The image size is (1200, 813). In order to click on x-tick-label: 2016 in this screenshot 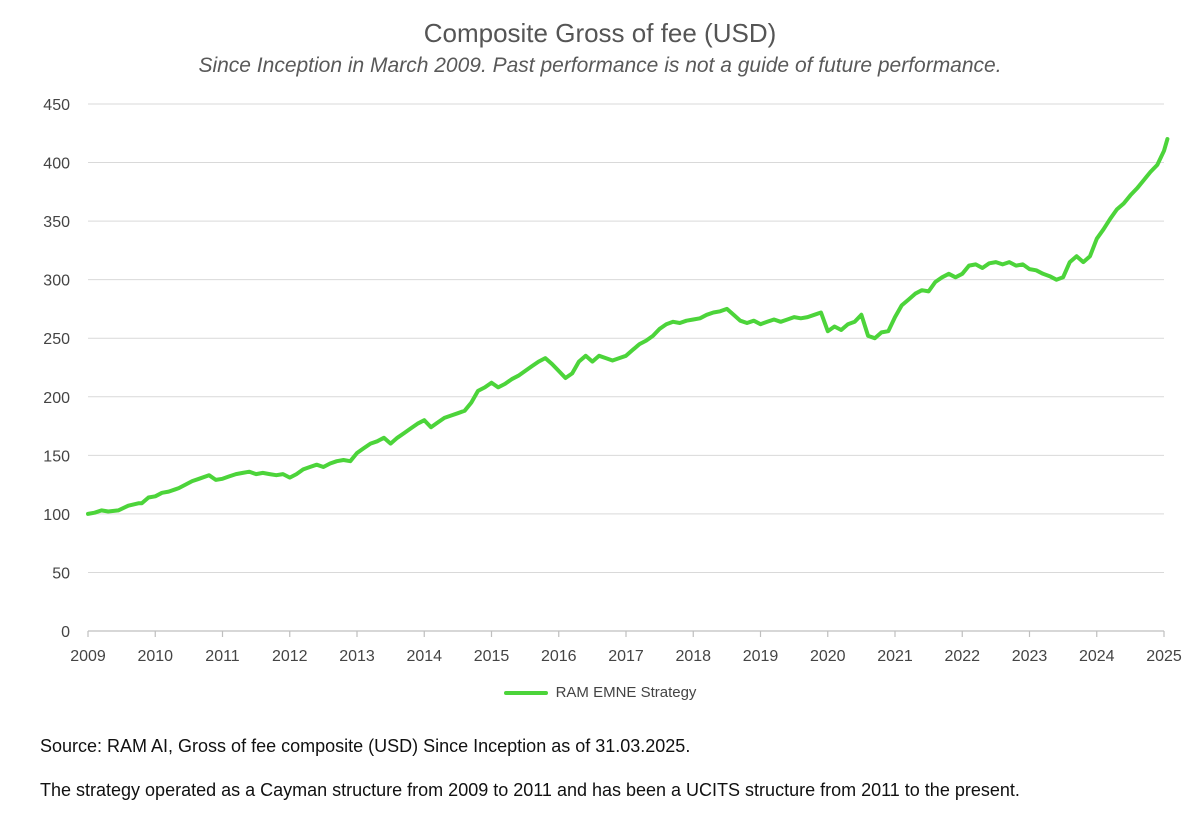, I will do `click(559, 656)`.